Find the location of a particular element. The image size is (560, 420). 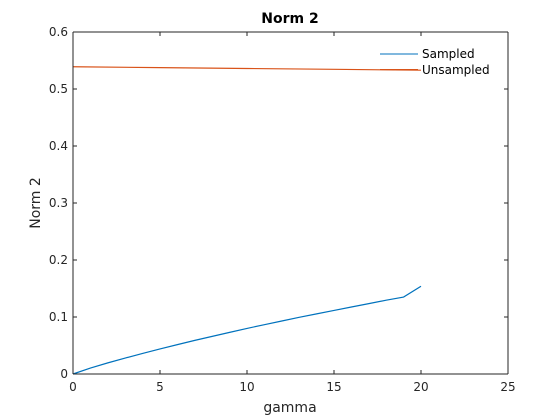

legend: Sampled Unsampled is located at coordinates (435, 62).